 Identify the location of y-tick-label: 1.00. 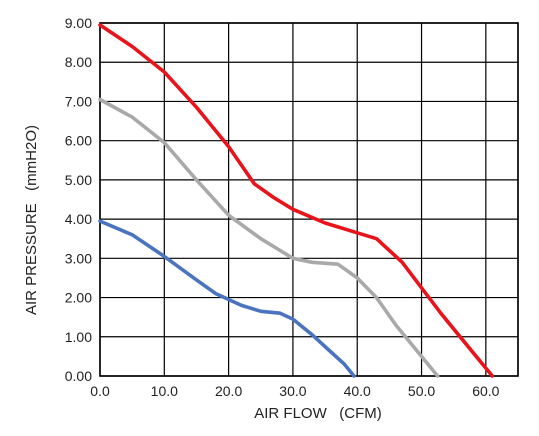
(78, 337).